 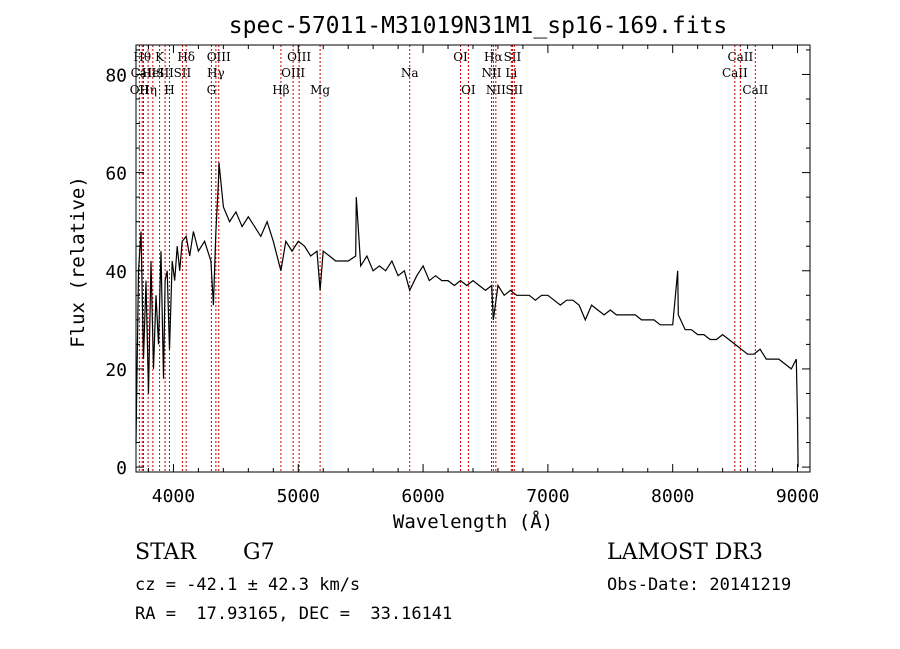 What do you see at coordinates (320, 90) in the screenshot?
I see `line-marker-label: Mg` at bounding box center [320, 90].